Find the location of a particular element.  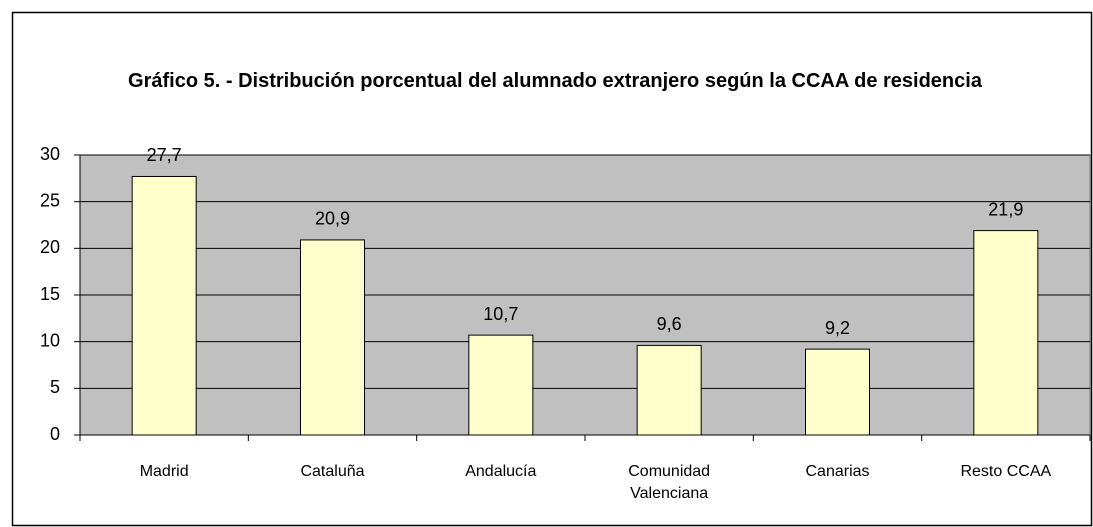

y-tick-label: 10 is located at coordinates (50, 340).